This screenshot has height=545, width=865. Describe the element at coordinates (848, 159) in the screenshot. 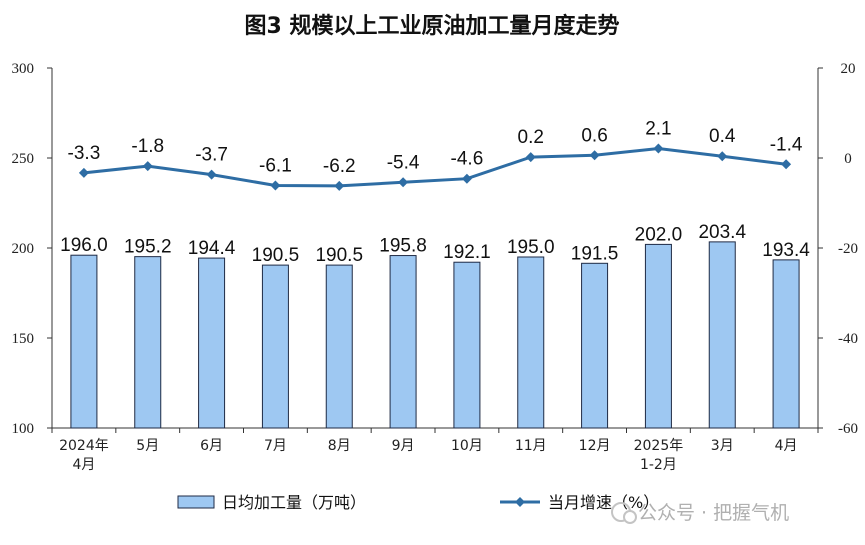

I see `y-right-tick-label: 0` at that location.